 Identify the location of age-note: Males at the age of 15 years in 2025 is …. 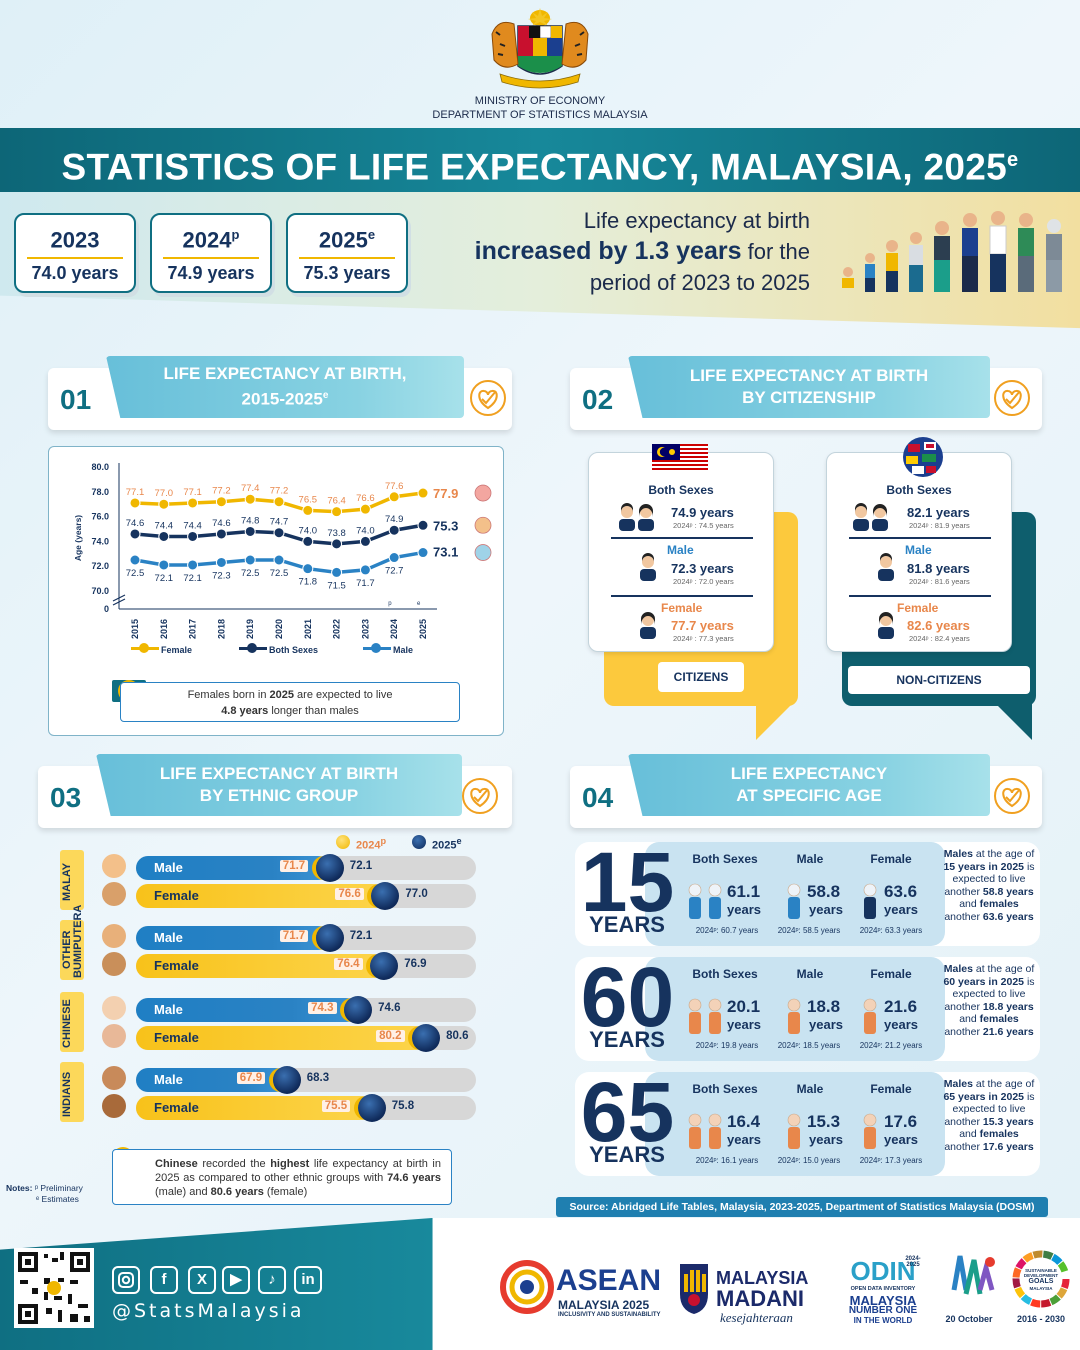
(989, 886).